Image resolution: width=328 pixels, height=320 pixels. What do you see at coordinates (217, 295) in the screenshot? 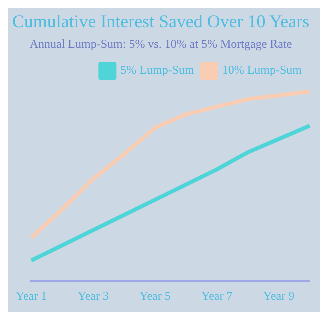
I see `x-tick-label: Year 7` at bounding box center [217, 295].